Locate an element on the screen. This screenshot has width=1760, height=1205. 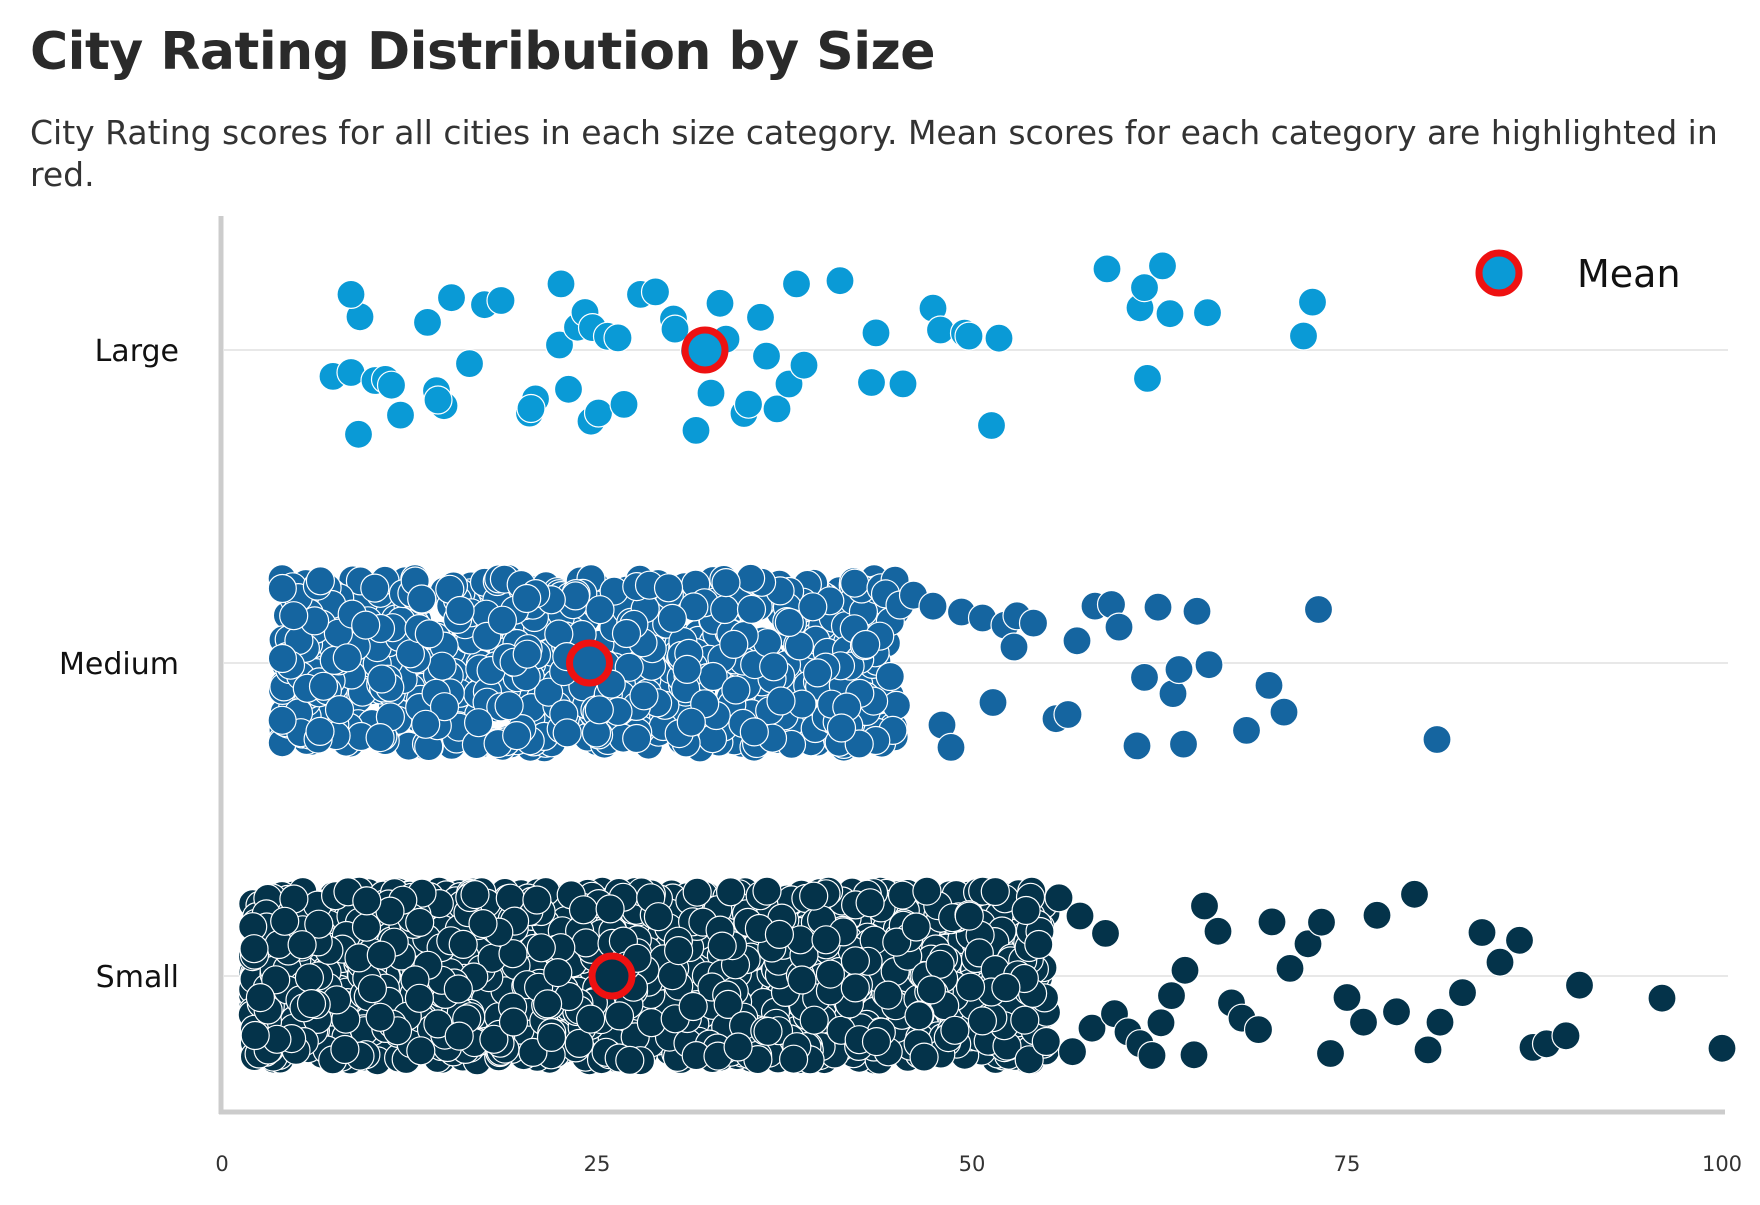
x-tick-label: 100 is located at coordinates (1722, 1164).